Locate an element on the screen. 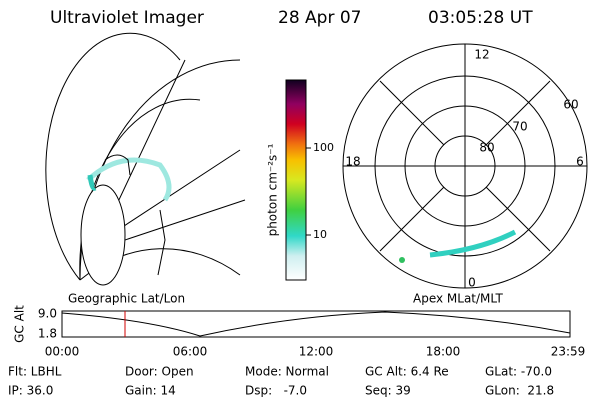 Image resolution: width=600 pixels, height=400 pixels. lat-label: 70 is located at coordinates (519, 127).